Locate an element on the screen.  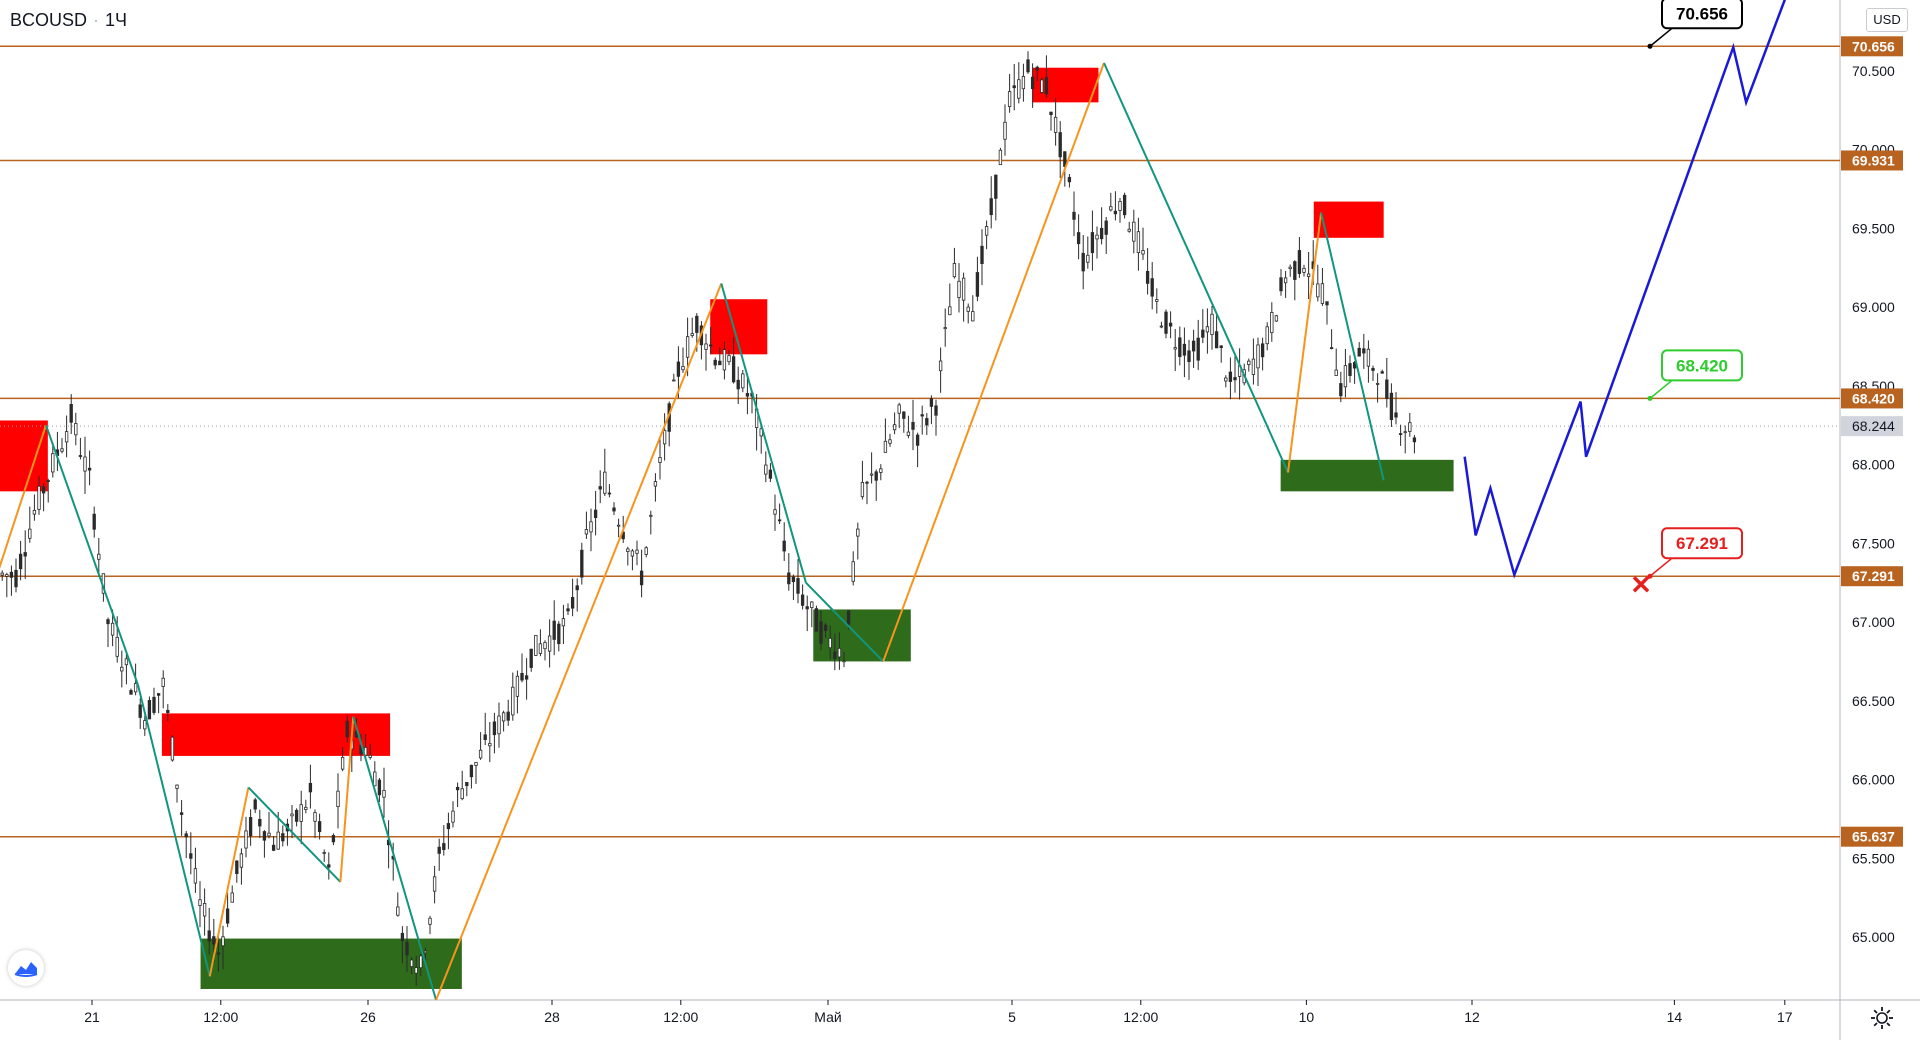
timeframe-label: 1Ч is located at coordinates (116, 20).